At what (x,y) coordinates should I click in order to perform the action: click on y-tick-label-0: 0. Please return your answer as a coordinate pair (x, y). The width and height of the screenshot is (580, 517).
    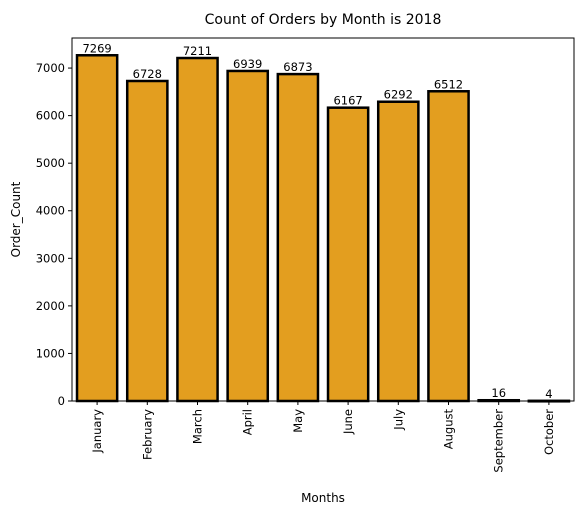
    Looking at the image, I should click on (61, 401).